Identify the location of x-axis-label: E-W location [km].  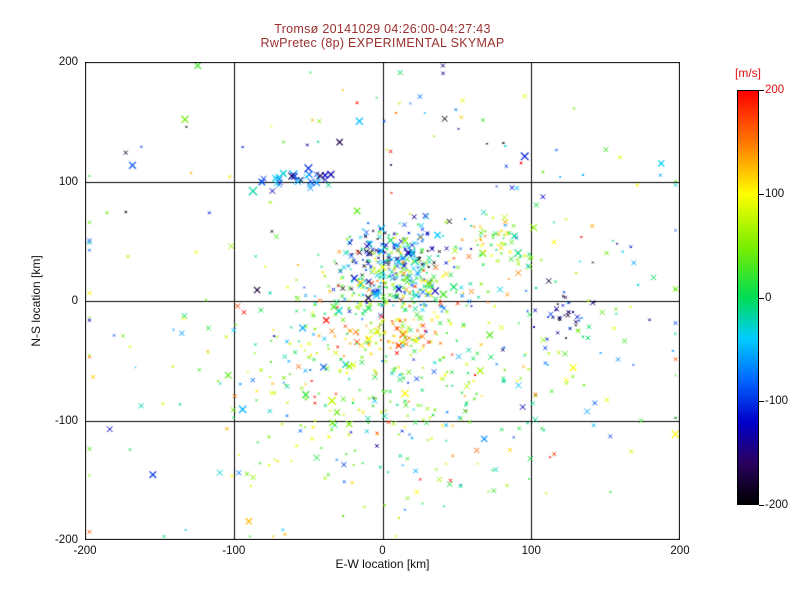
(382, 564).